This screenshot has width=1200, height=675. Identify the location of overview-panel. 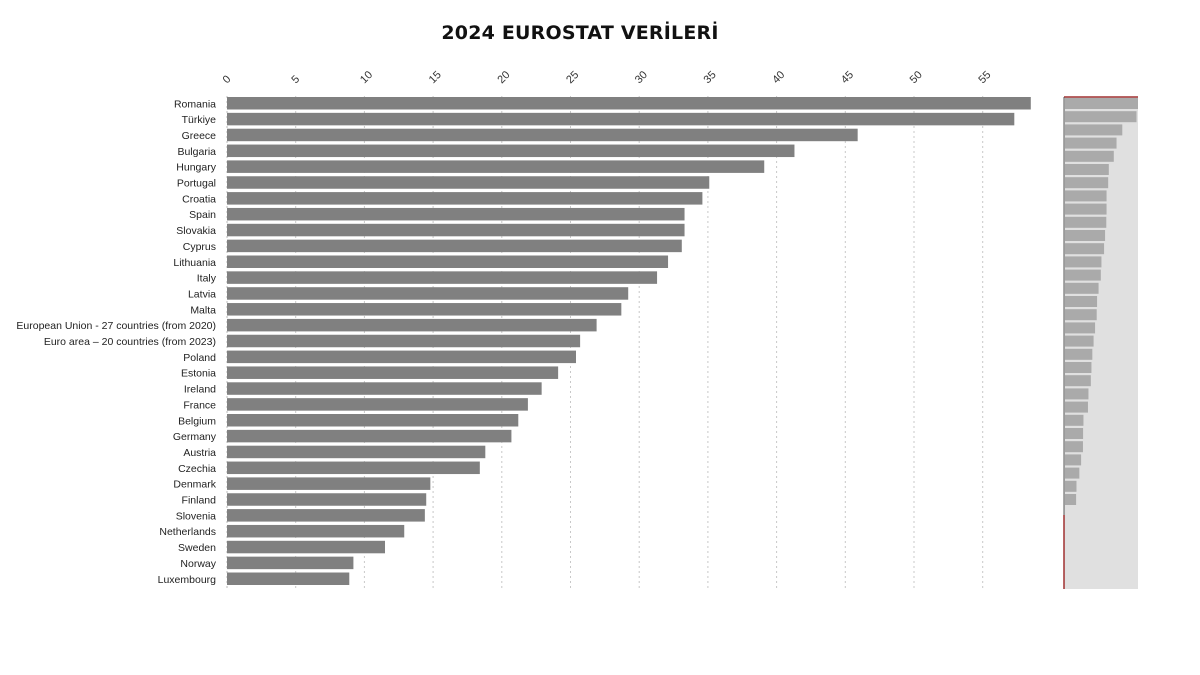
(1100, 342).